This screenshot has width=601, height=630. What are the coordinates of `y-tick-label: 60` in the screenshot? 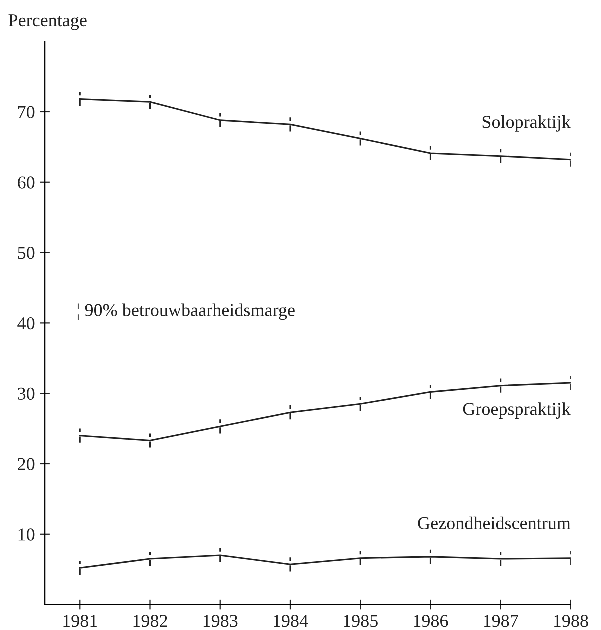 It's located at (26, 182).